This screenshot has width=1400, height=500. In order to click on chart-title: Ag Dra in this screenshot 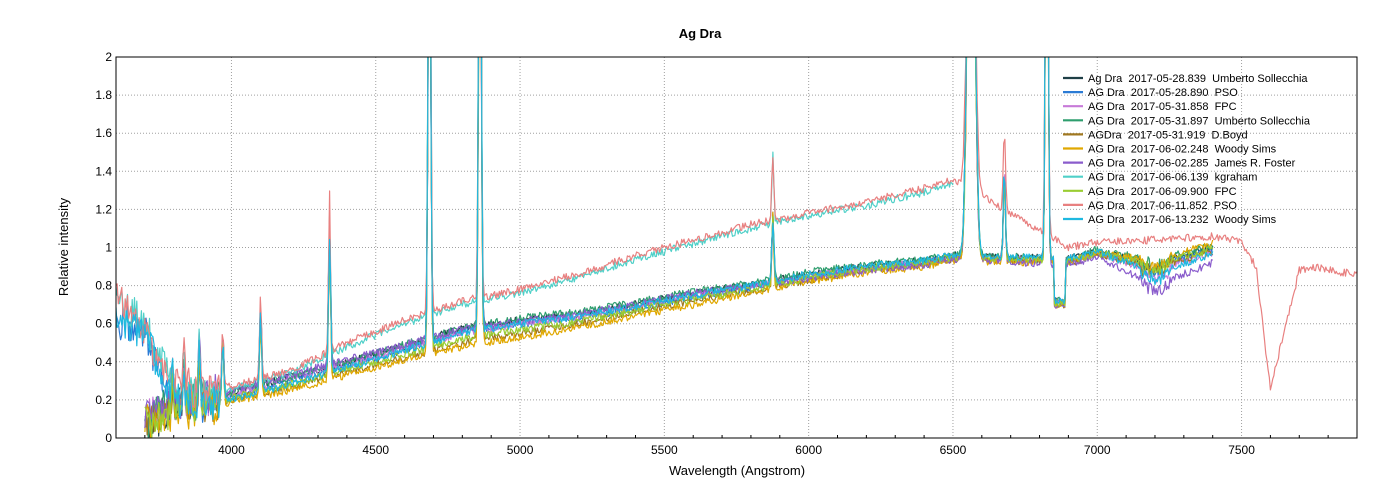, I will do `click(700, 33)`.